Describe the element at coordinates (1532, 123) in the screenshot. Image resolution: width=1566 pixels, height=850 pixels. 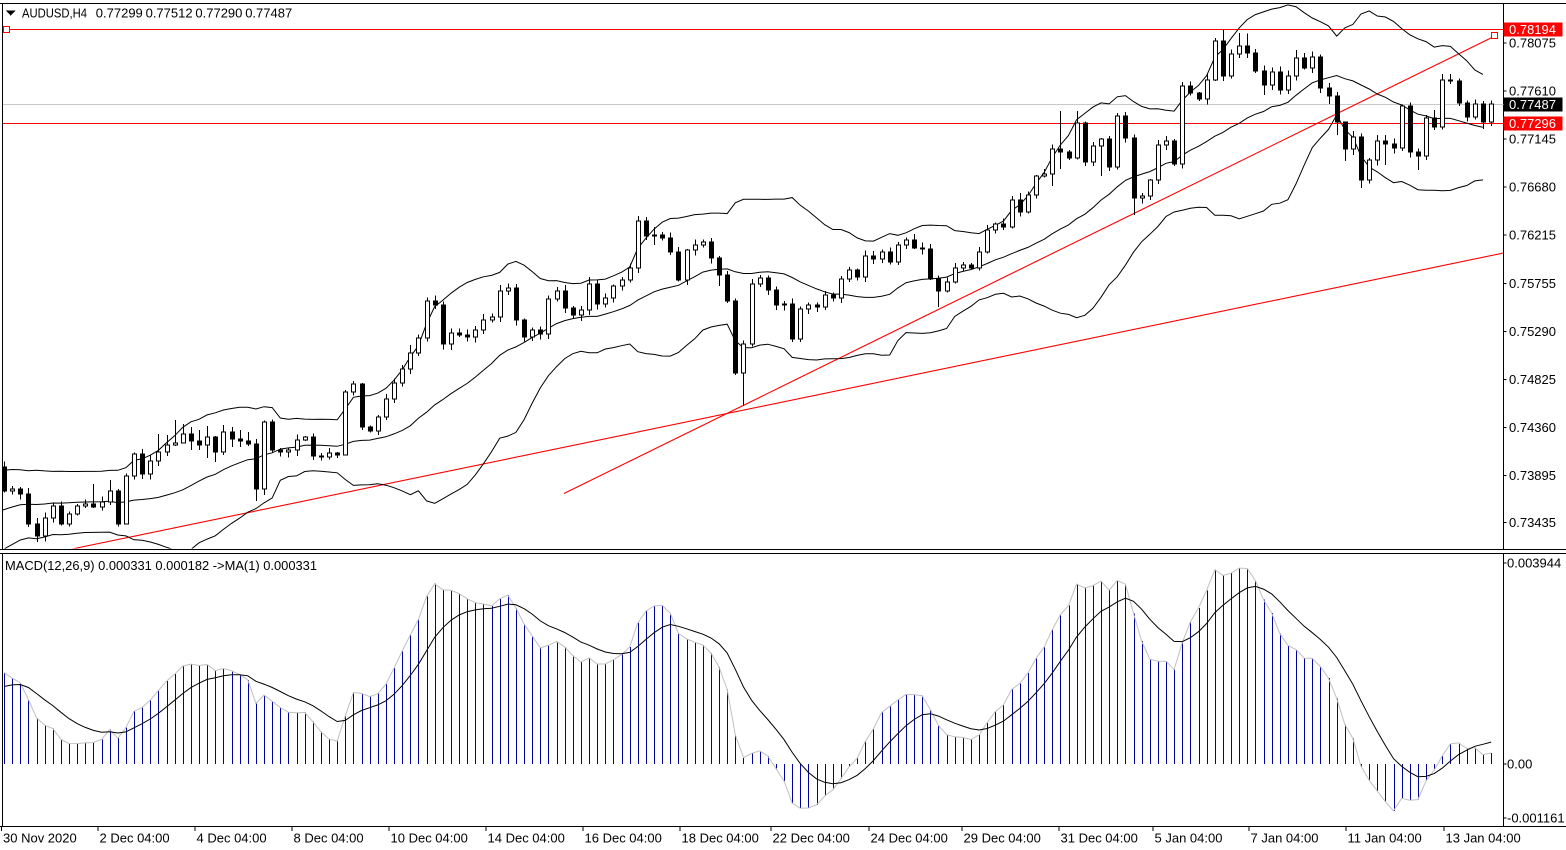
I see `svg-text: 0.77296` at that location.